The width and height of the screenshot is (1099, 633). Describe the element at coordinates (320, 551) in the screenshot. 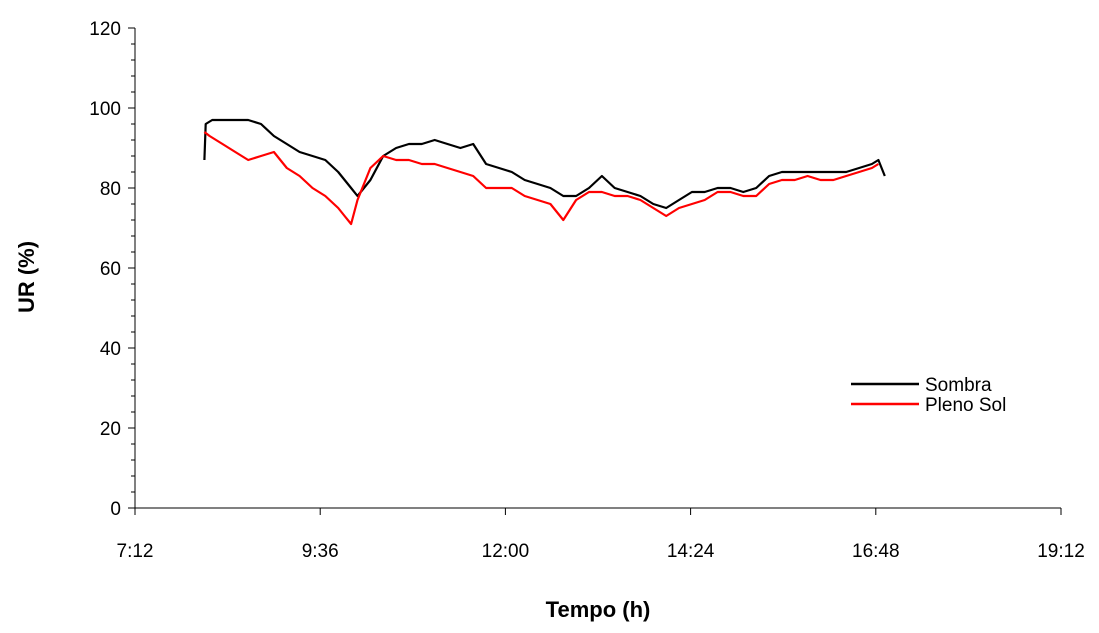

I see `x-tick-label: 9:36` at that location.